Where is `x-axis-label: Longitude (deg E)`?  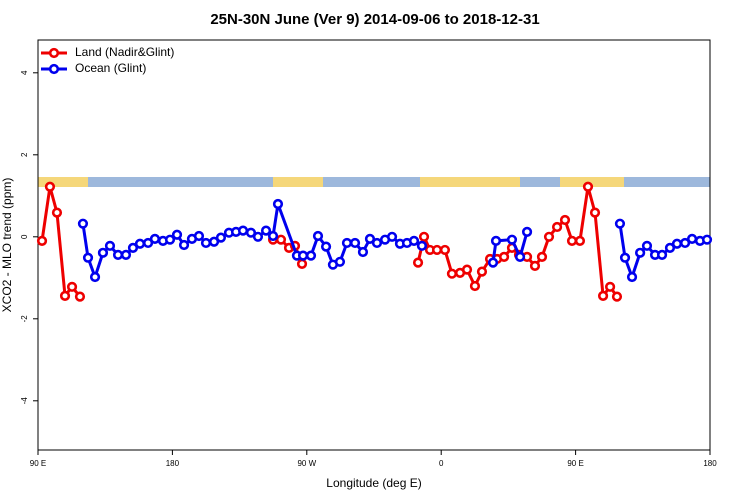
x-axis-label: Longitude (deg E) is located at coordinates (373, 483).